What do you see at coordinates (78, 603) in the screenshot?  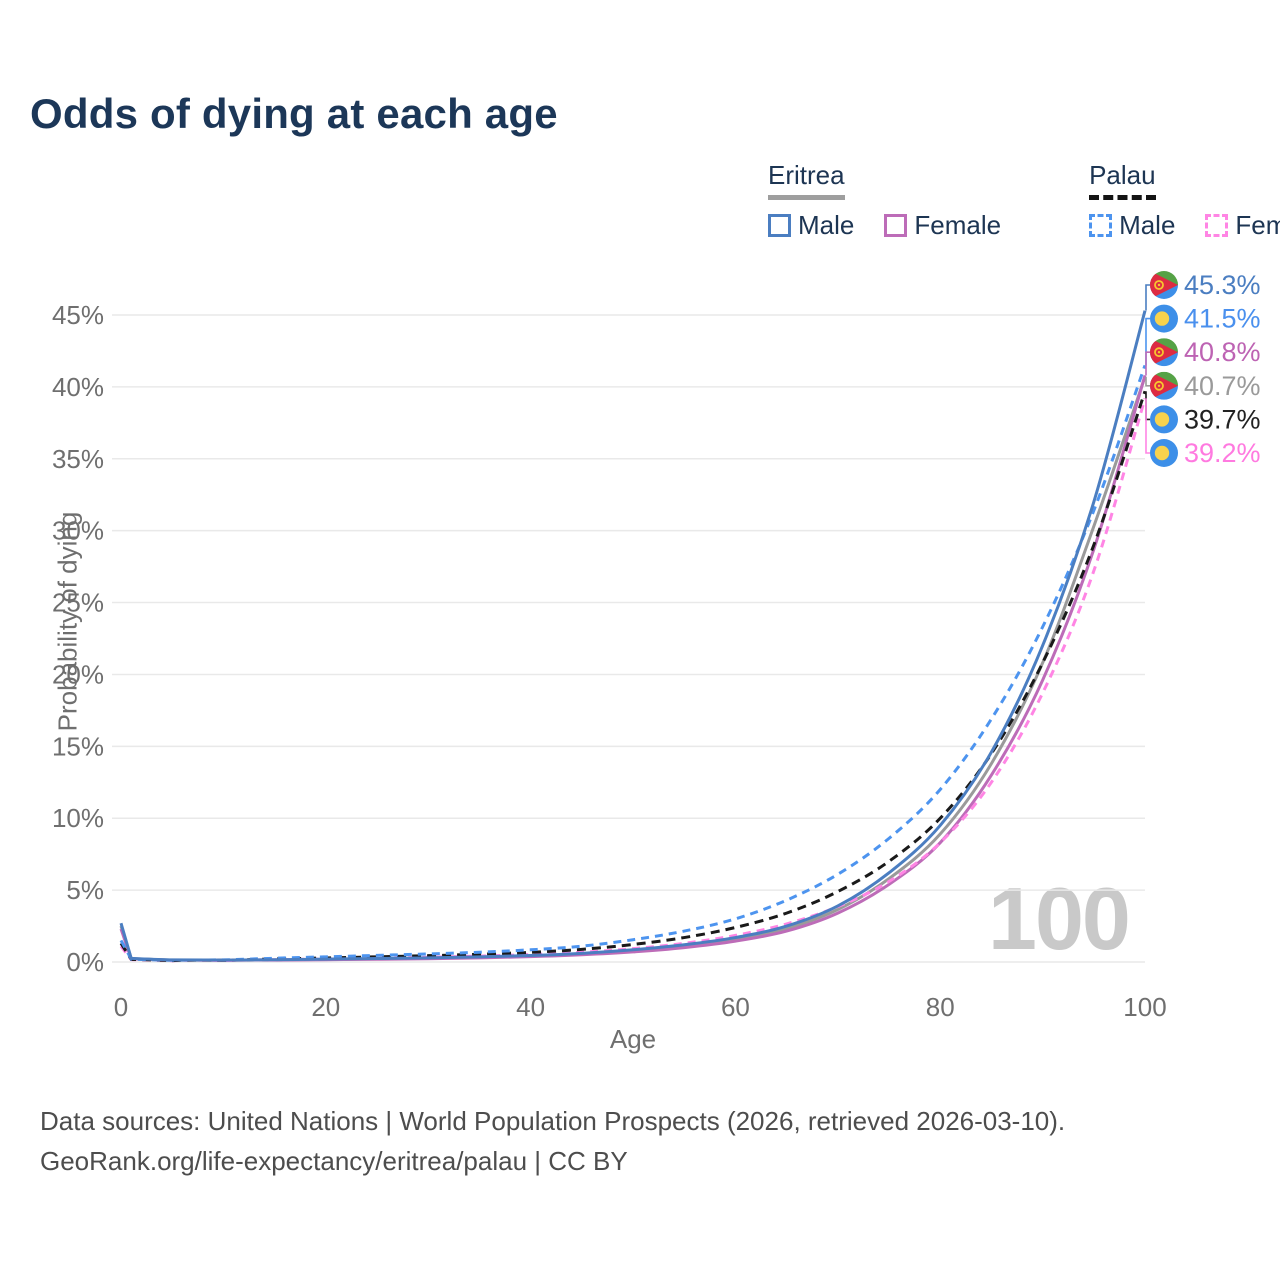 I see `y-tick-label: 25%` at bounding box center [78, 603].